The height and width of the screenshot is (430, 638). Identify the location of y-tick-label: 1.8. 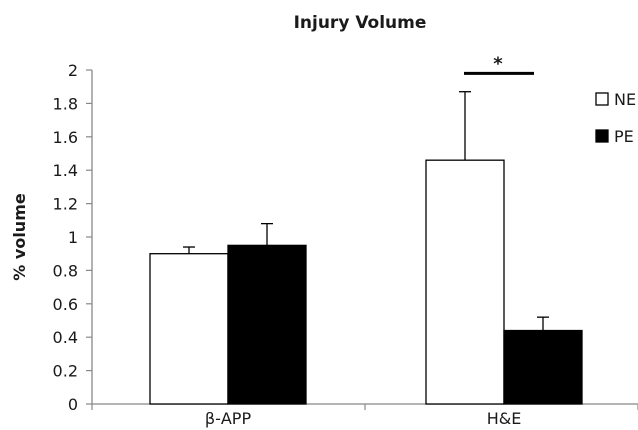
(65, 103).